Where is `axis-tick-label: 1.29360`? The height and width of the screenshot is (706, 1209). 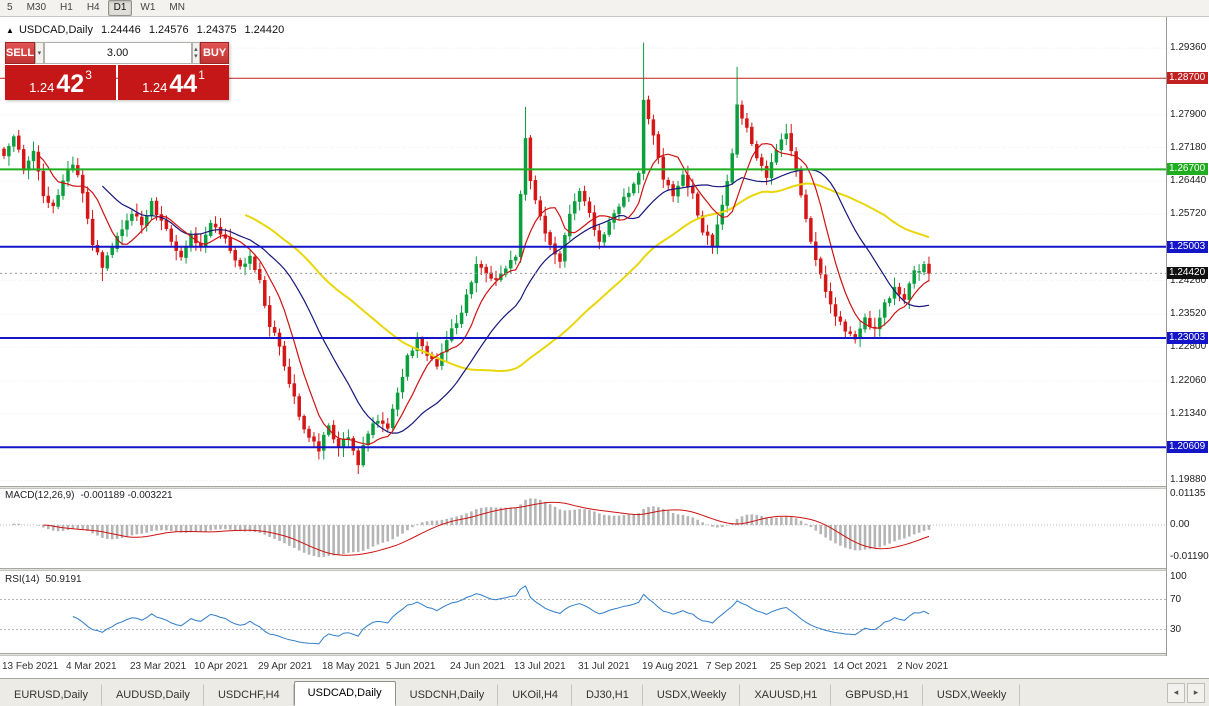 axis-tick-label: 1.29360 is located at coordinates (1188, 47).